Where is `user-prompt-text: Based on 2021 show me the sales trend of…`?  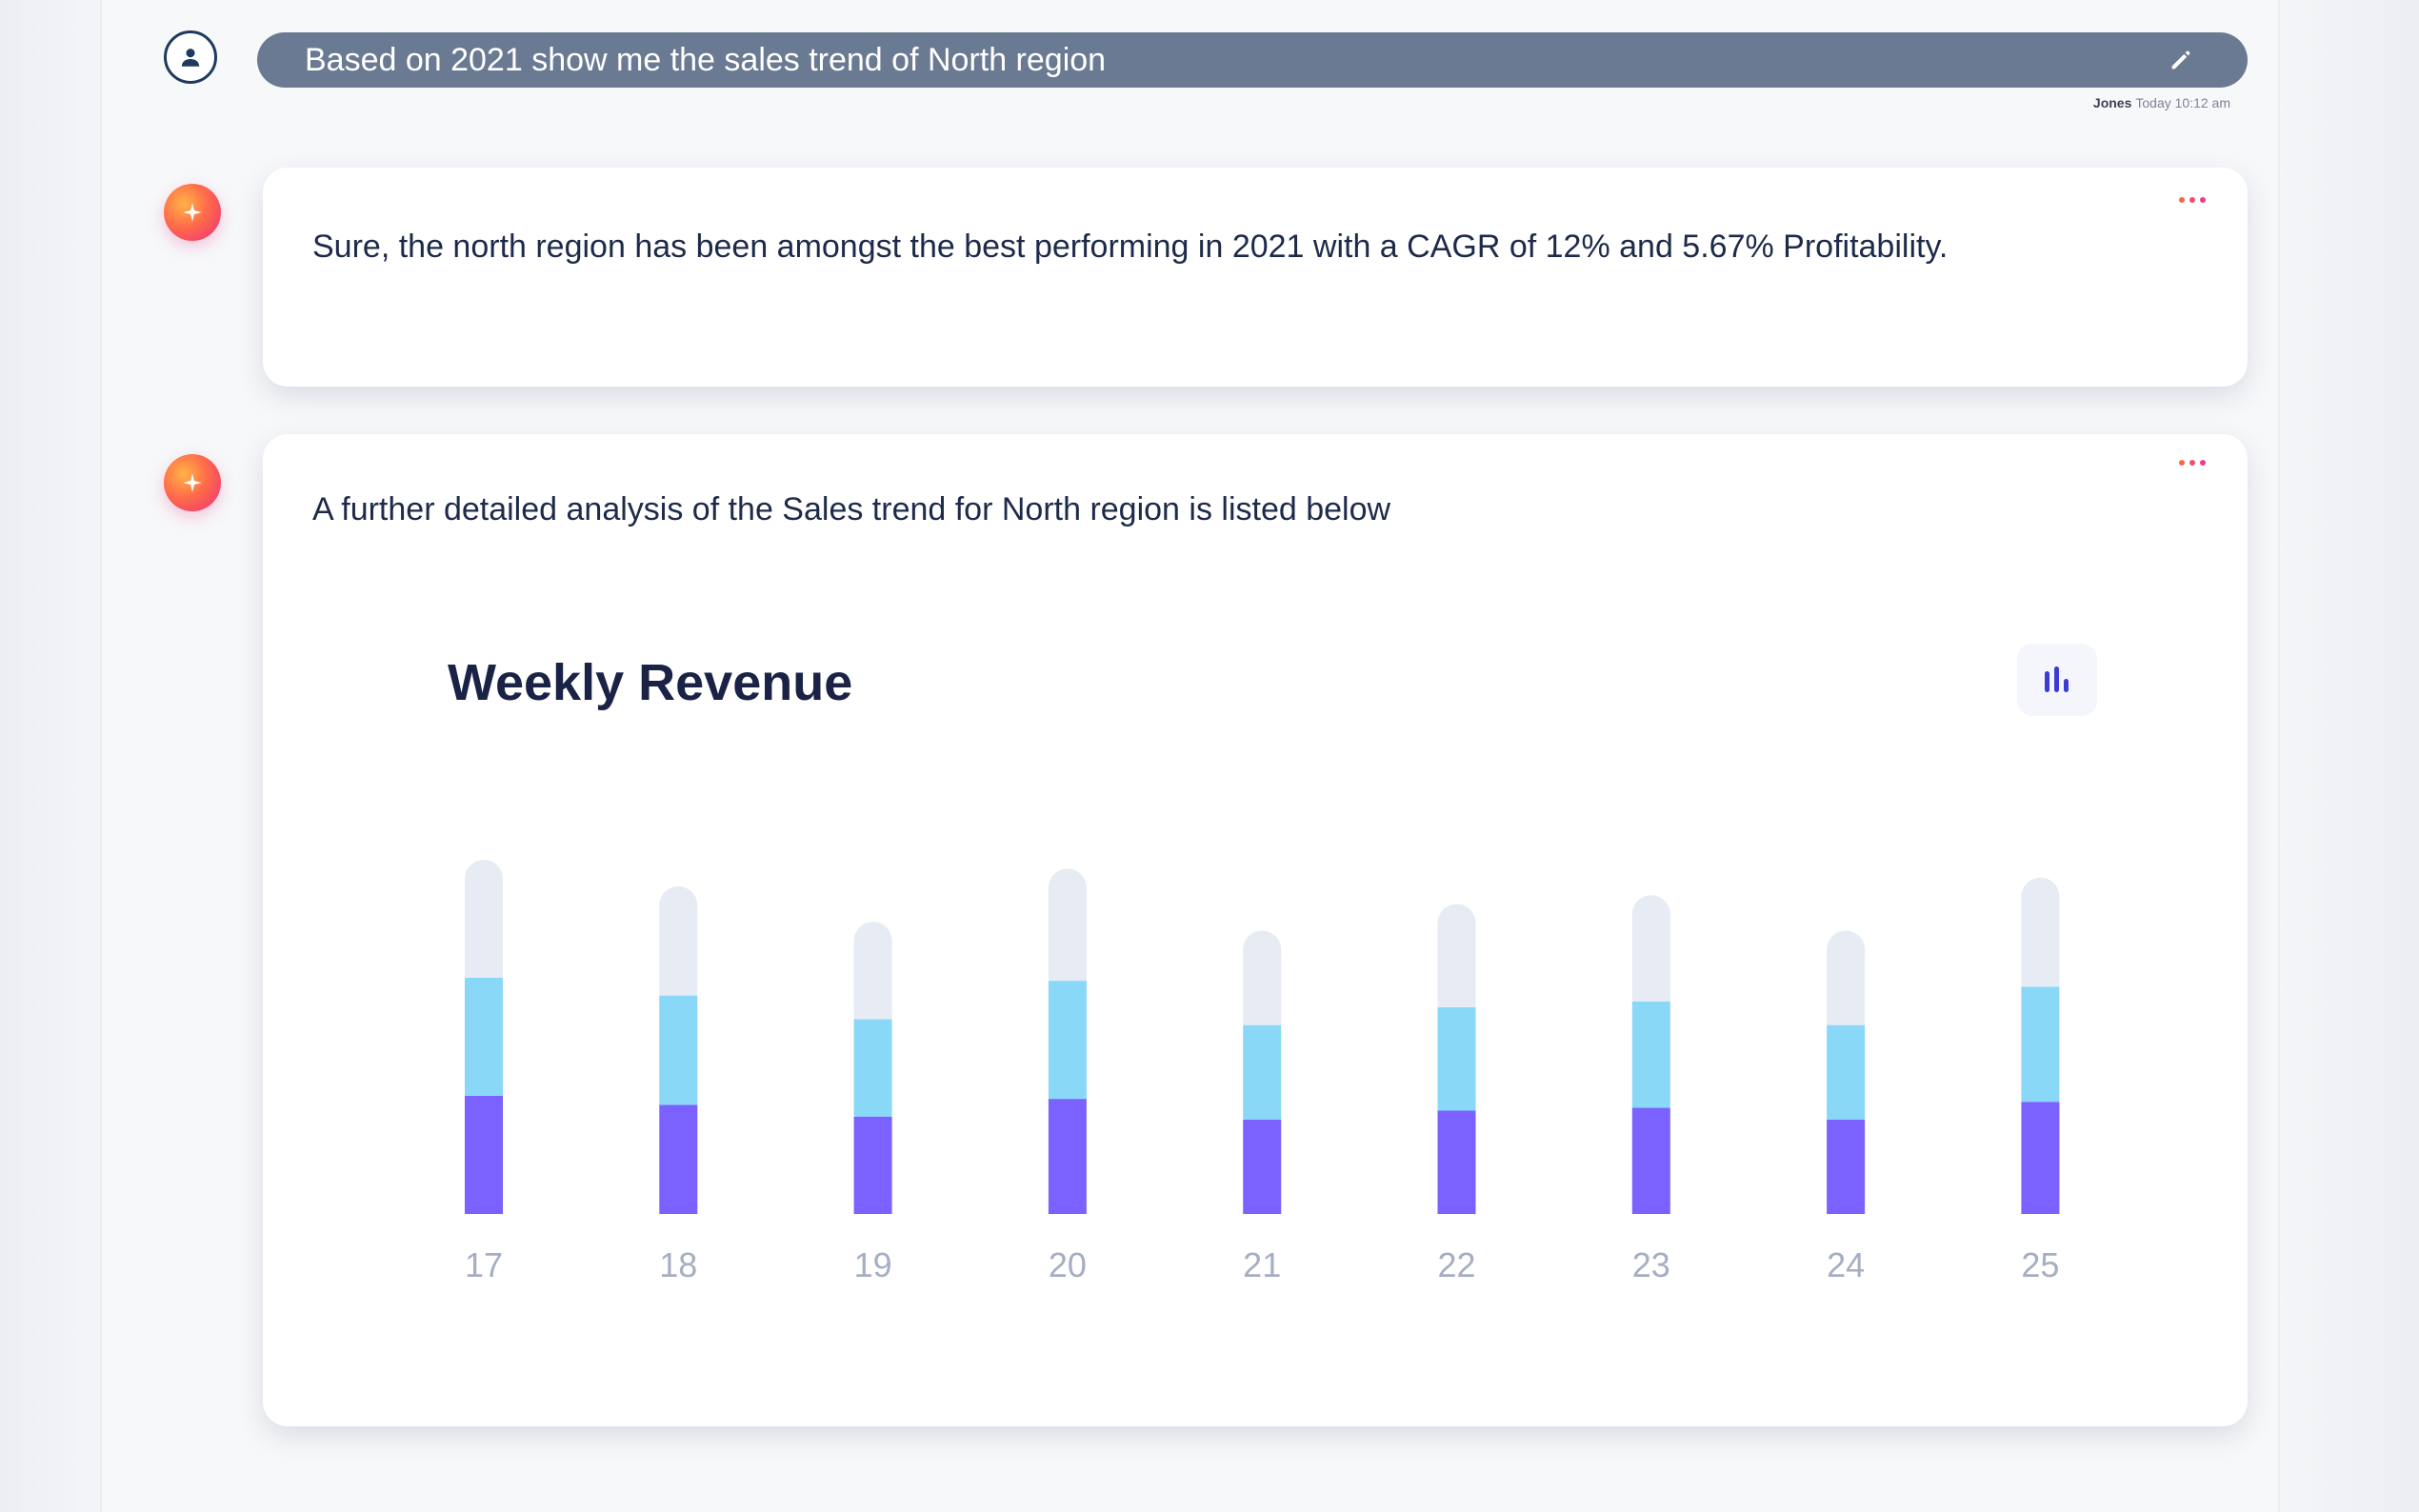 user-prompt-text: Based on 2021 show me the sales trend of… is located at coordinates (706, 59).